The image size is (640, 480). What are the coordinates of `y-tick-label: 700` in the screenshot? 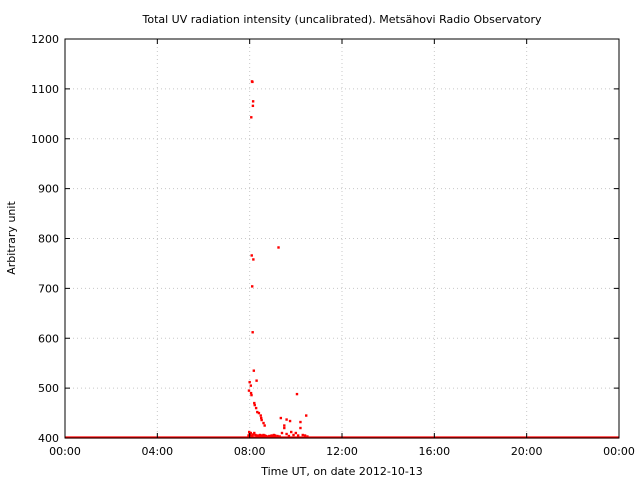 It's located at (48, 288).